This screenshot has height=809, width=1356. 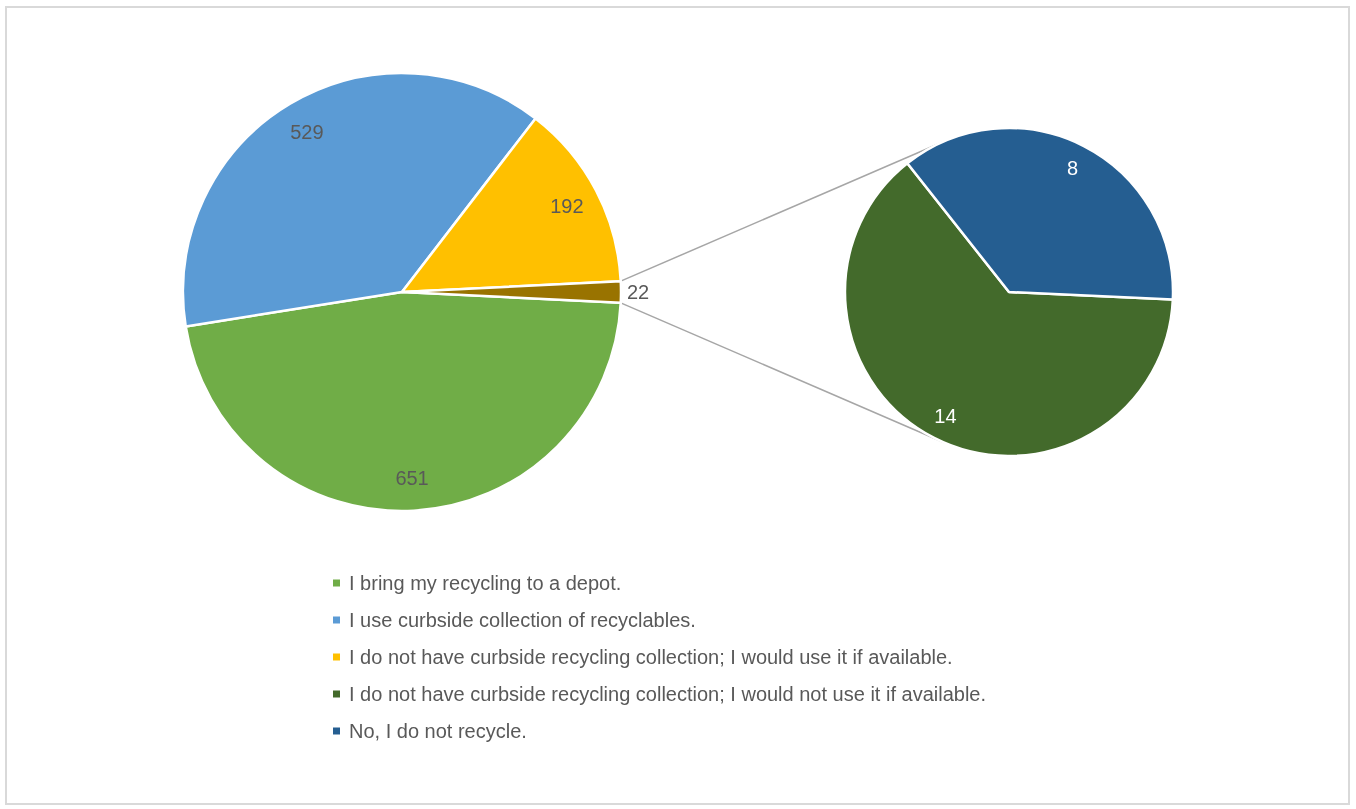 I want to click on data-label: 14, so click(x=945, y=416).